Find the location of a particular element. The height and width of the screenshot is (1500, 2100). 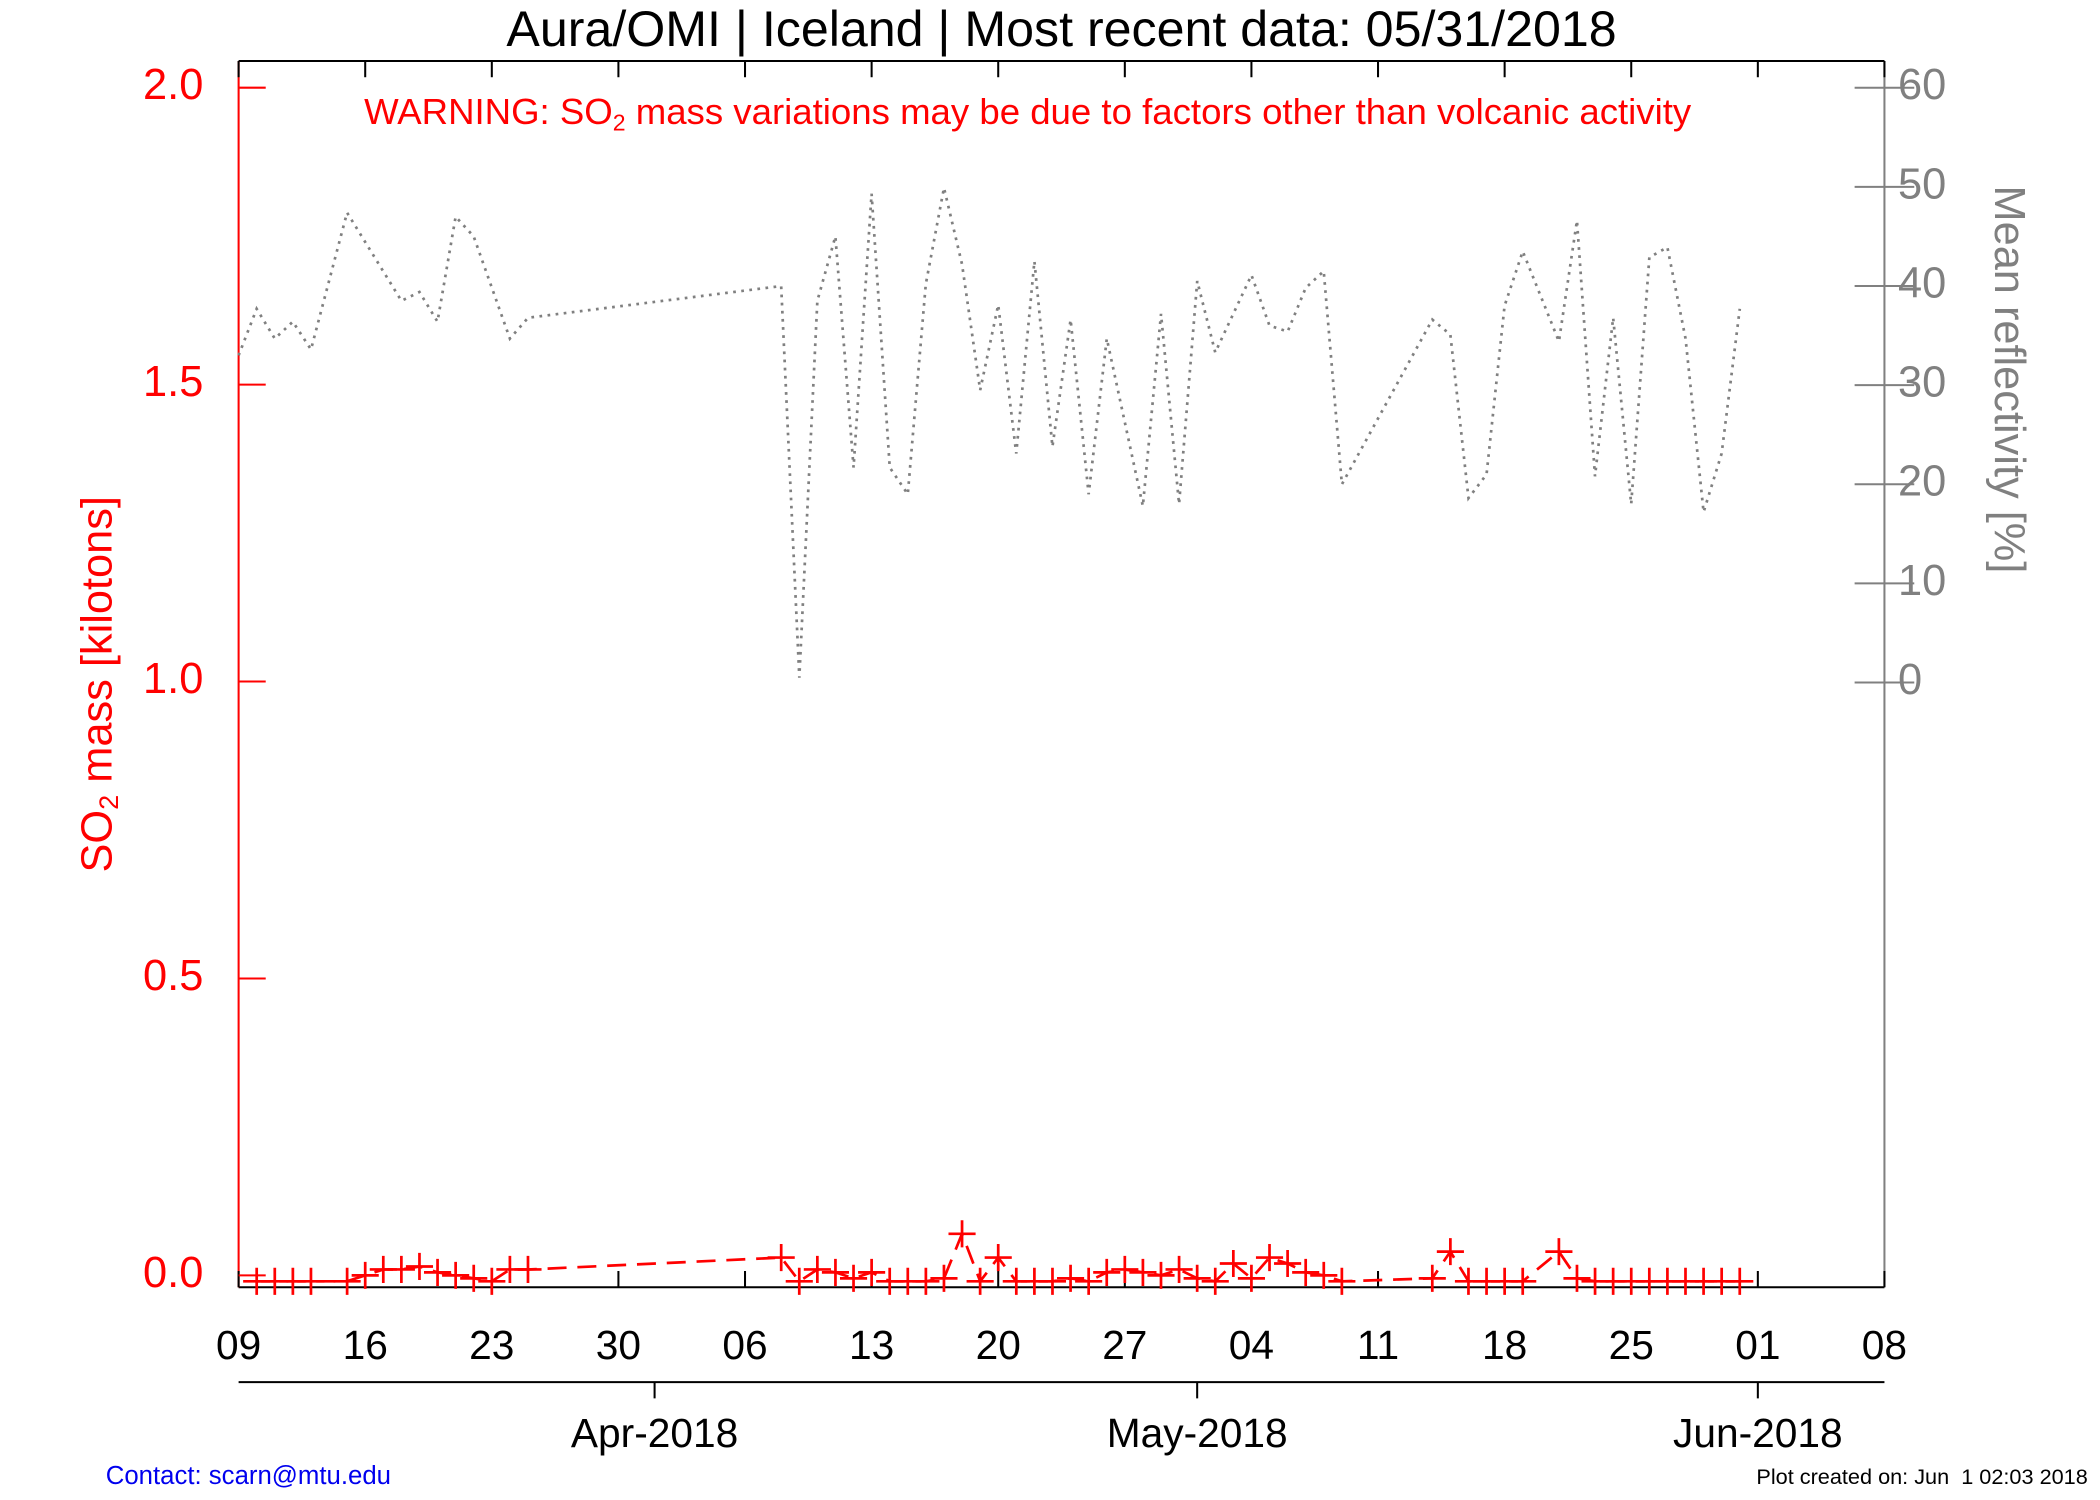

x-tick-label: 01 is located at coordinates (1757, 1345).